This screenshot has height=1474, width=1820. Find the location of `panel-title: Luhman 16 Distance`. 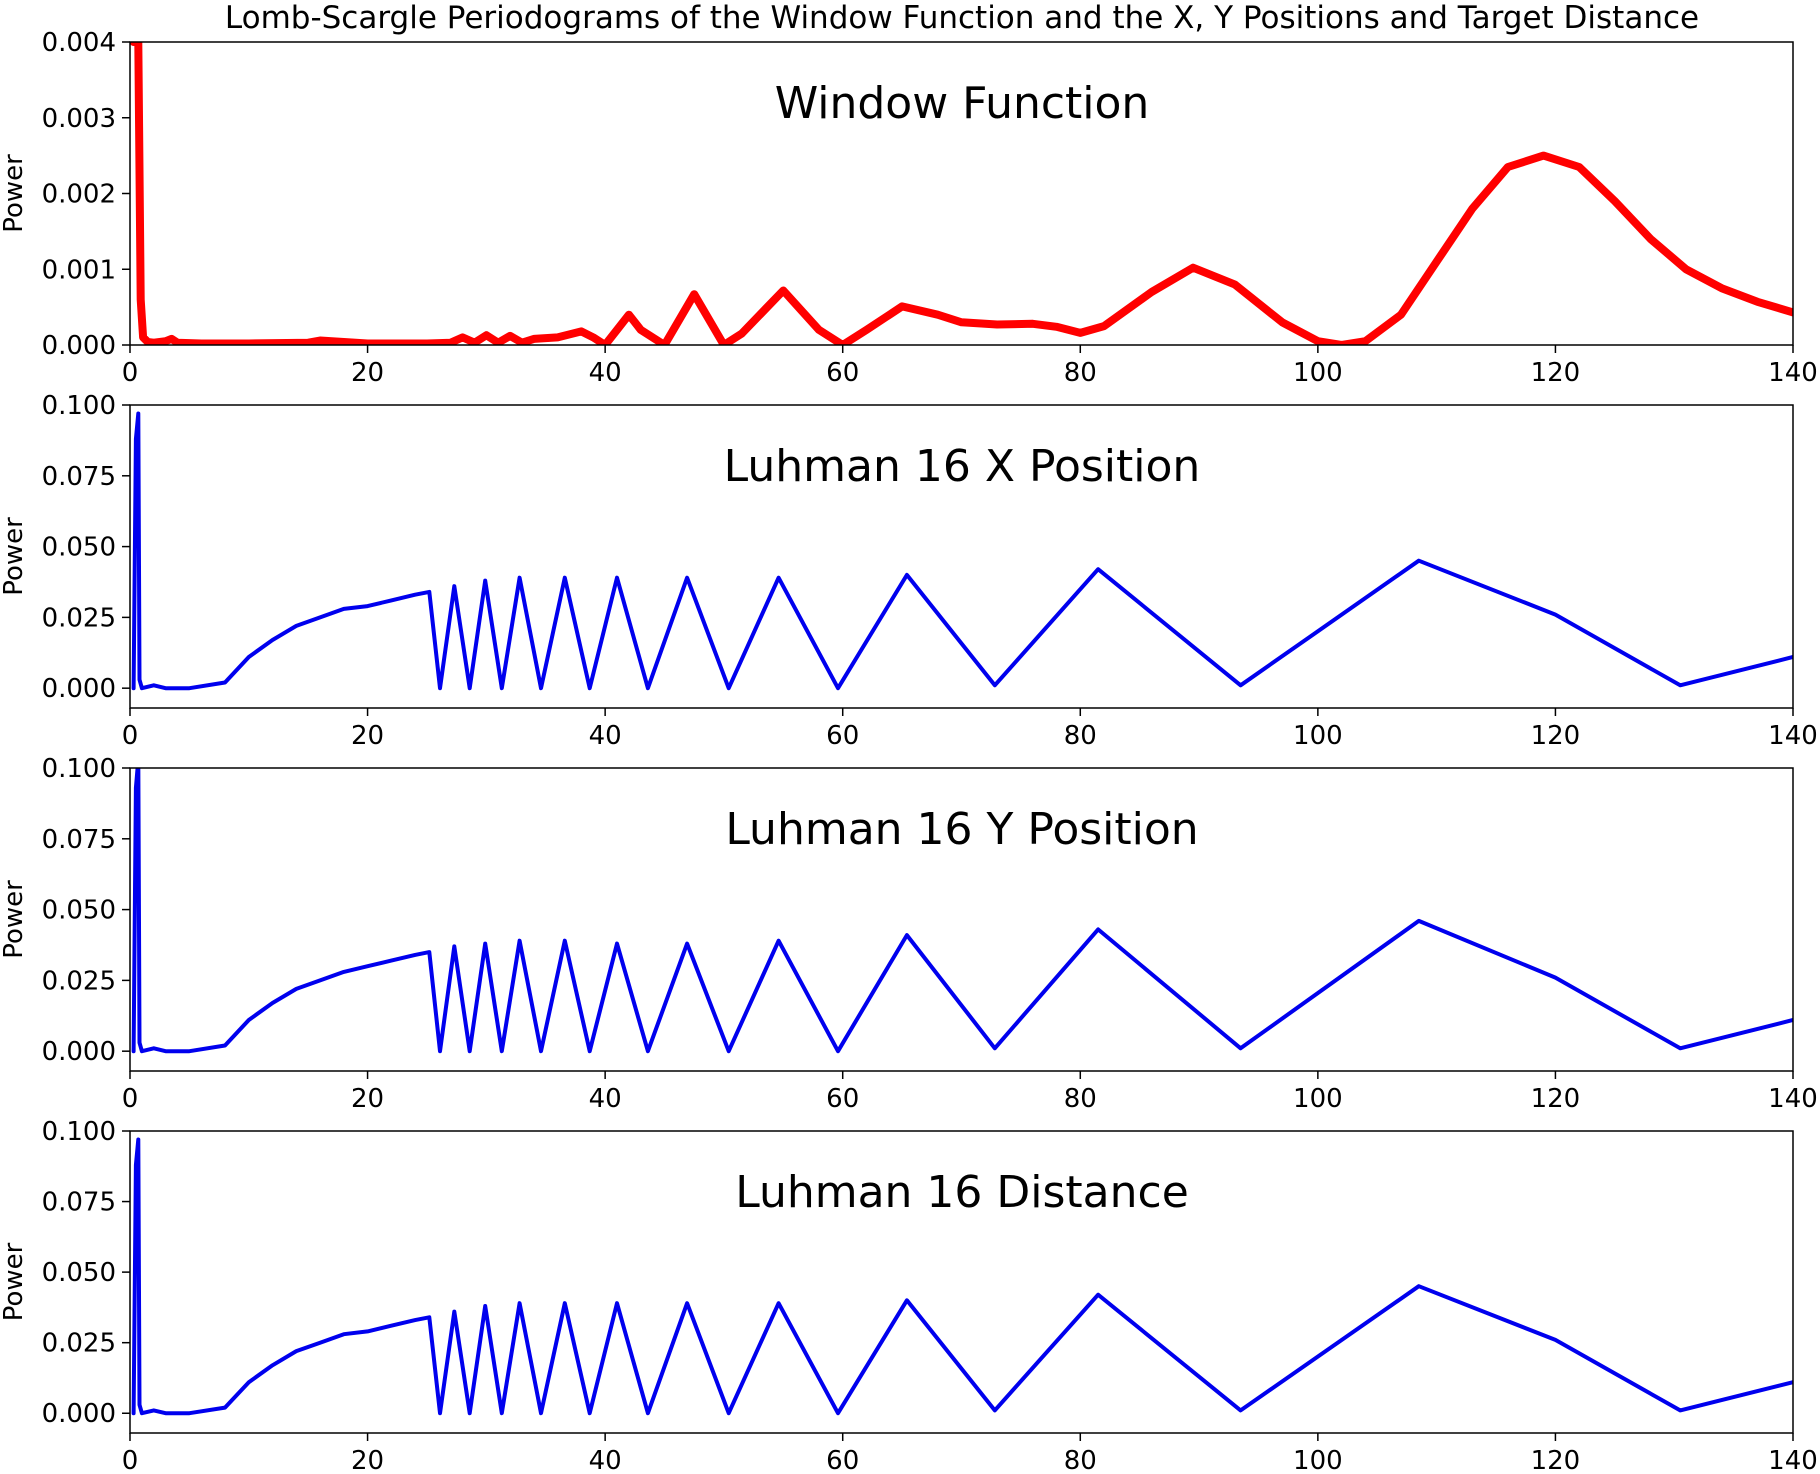

panel-title: Luhman 16 Distance is located at coordinates (962, 1192).